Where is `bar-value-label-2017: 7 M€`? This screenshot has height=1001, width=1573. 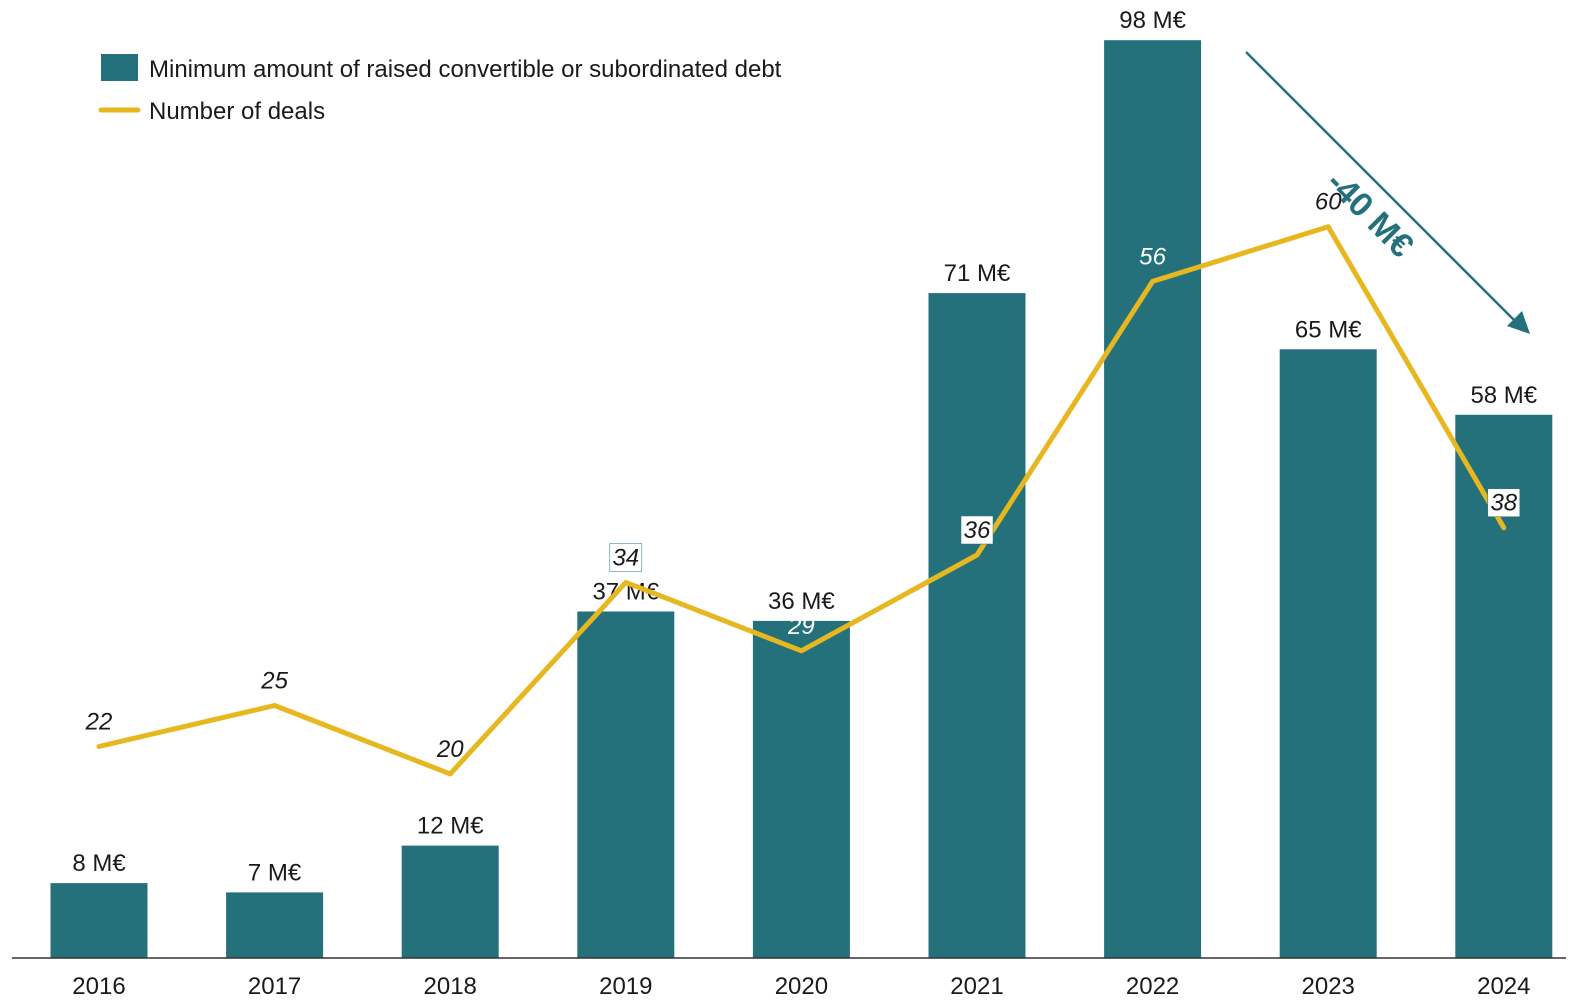
bar-value-label-2017: 7 M€ is located at coordinates (275, 872).